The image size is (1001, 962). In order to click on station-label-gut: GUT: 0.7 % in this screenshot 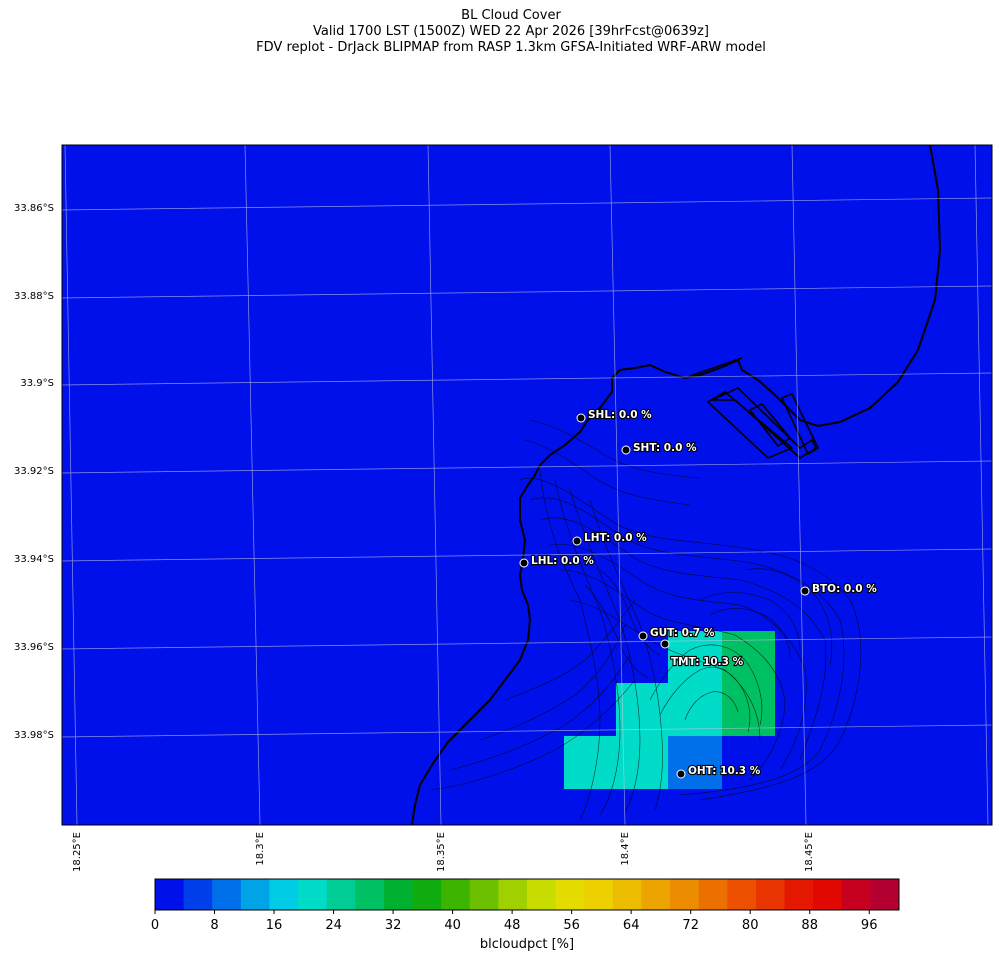, I will do `click(682, 633)`.